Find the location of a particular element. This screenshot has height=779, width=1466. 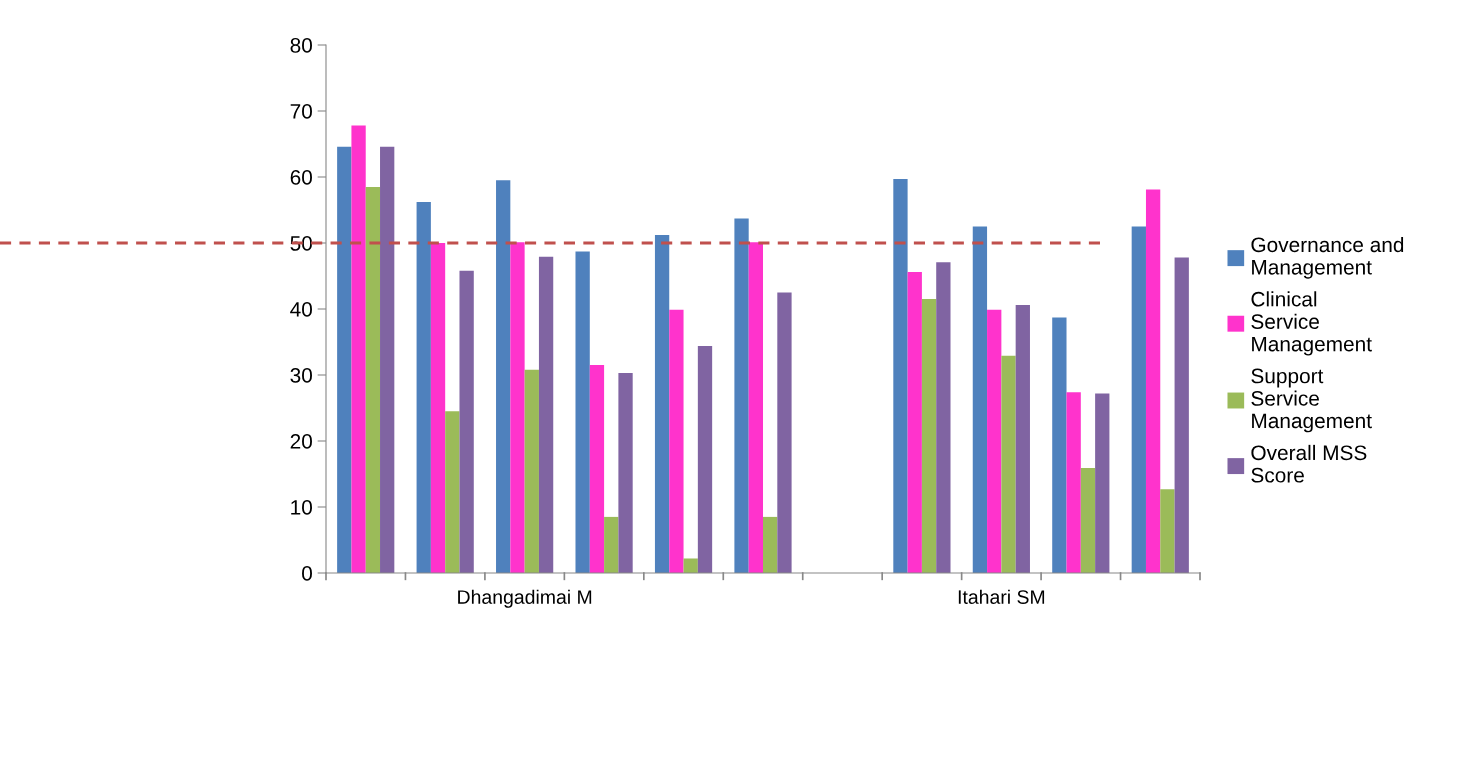

y-tick-label: 70 is located at coordinates (301, 111).